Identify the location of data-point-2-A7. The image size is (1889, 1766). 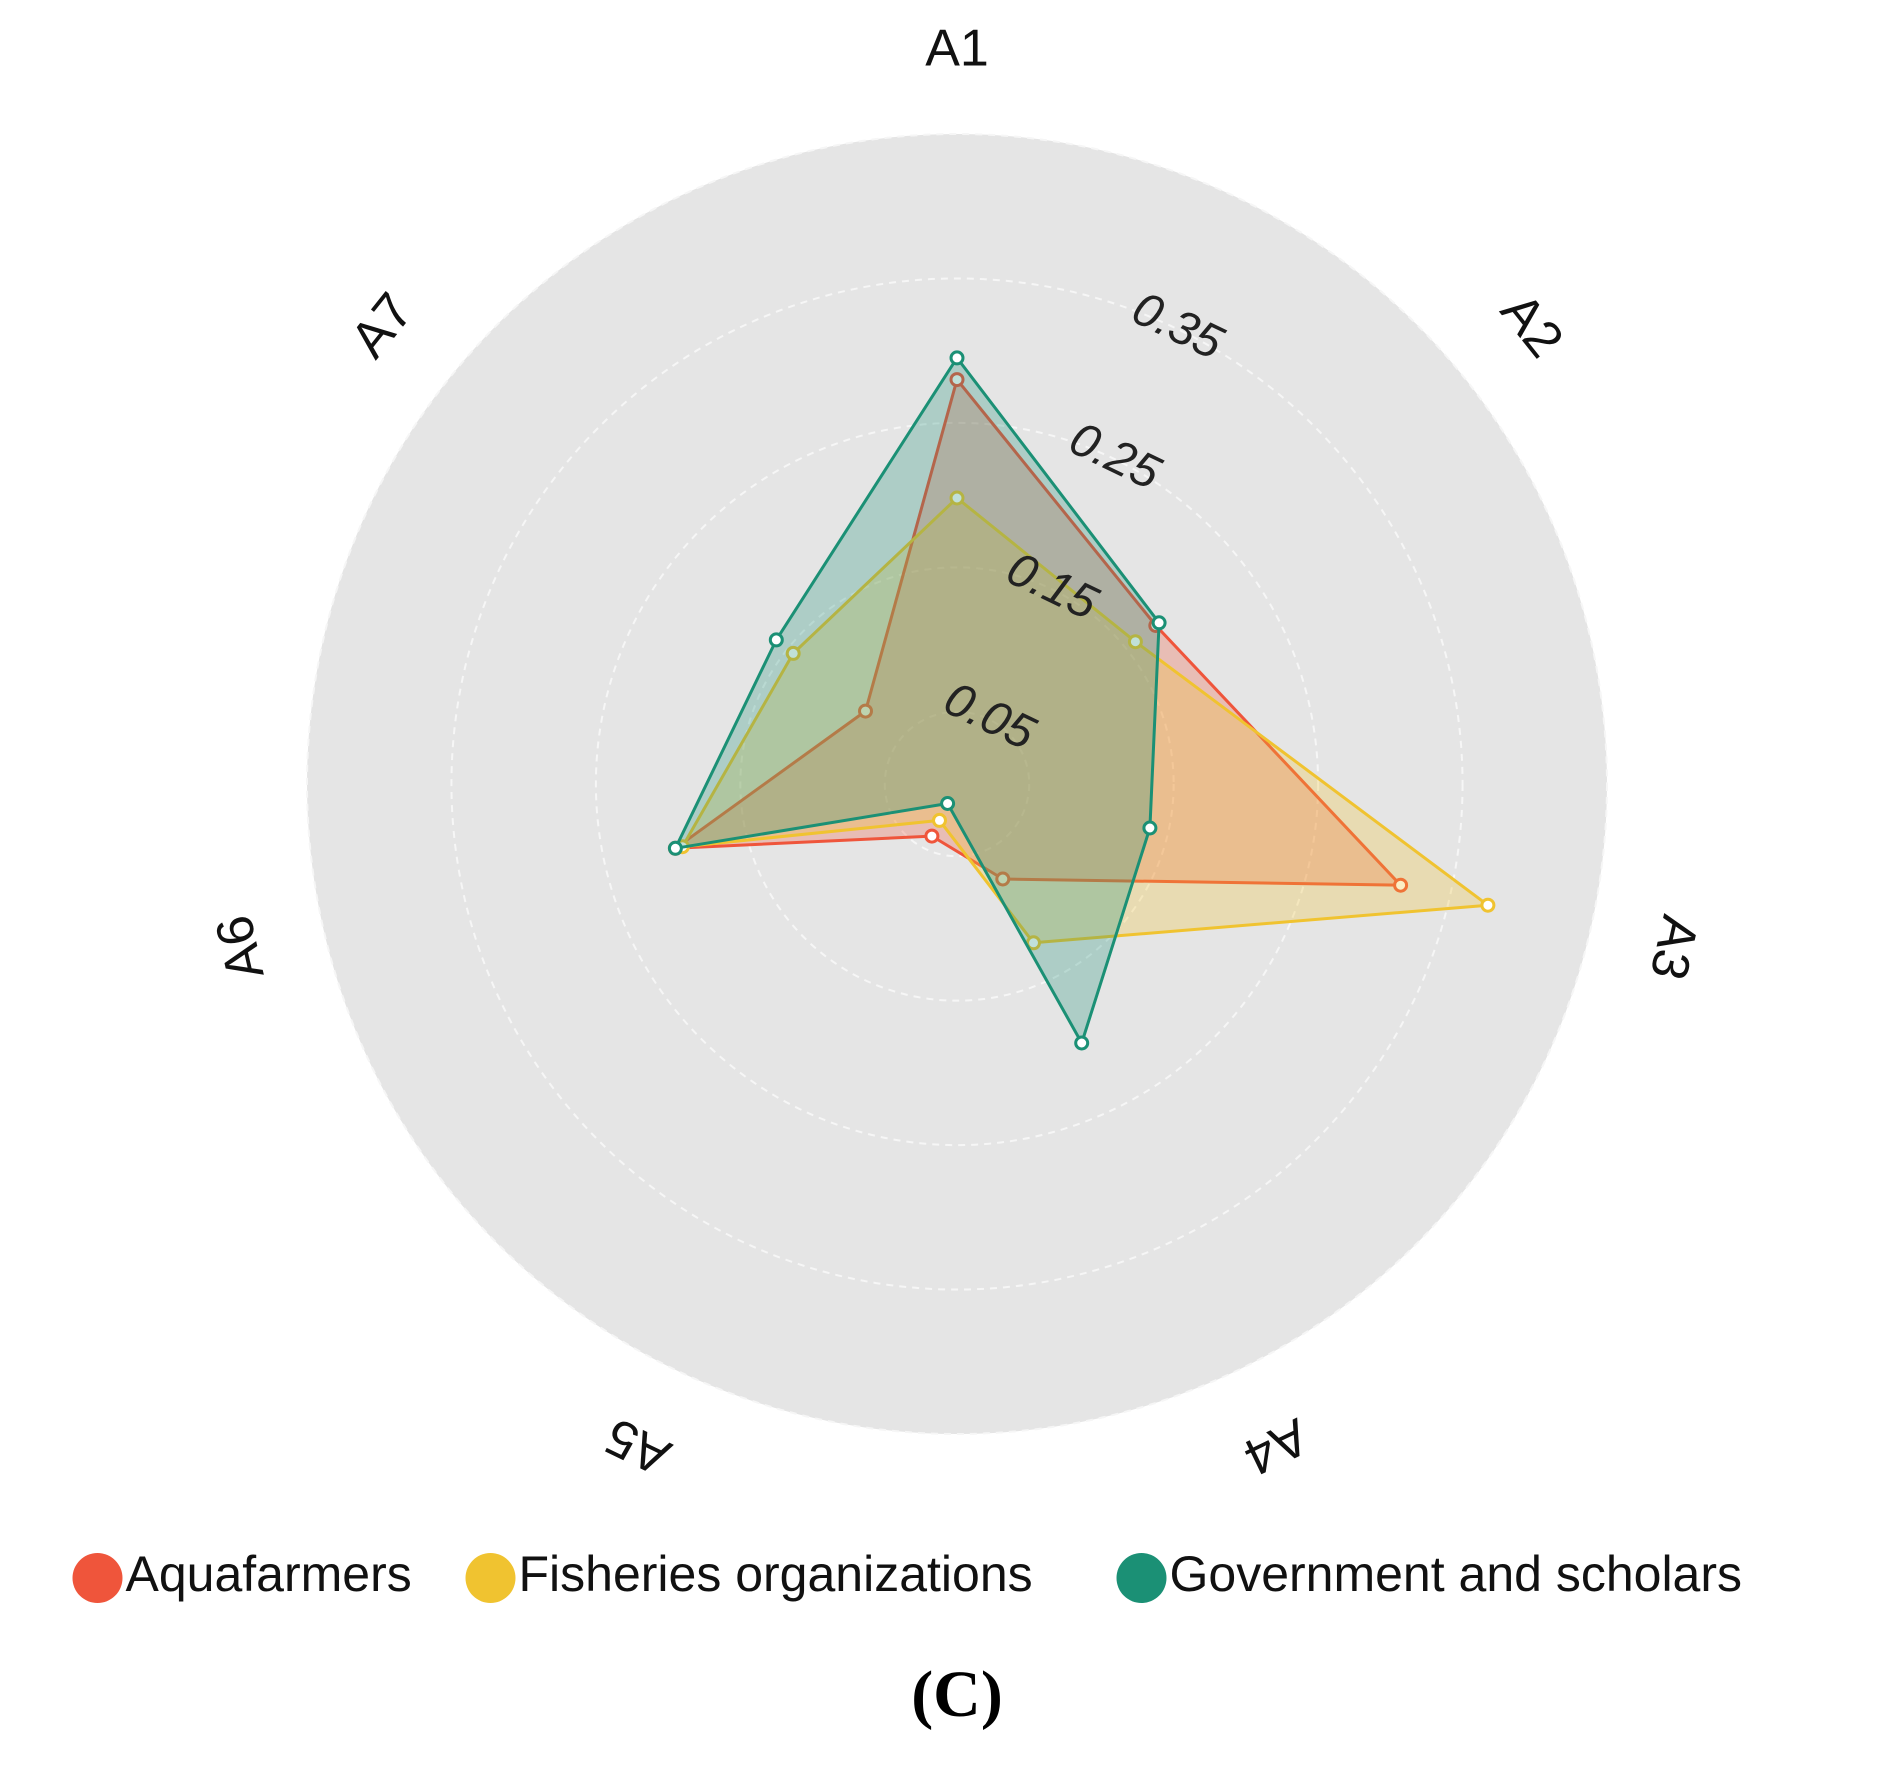
(793, 653).